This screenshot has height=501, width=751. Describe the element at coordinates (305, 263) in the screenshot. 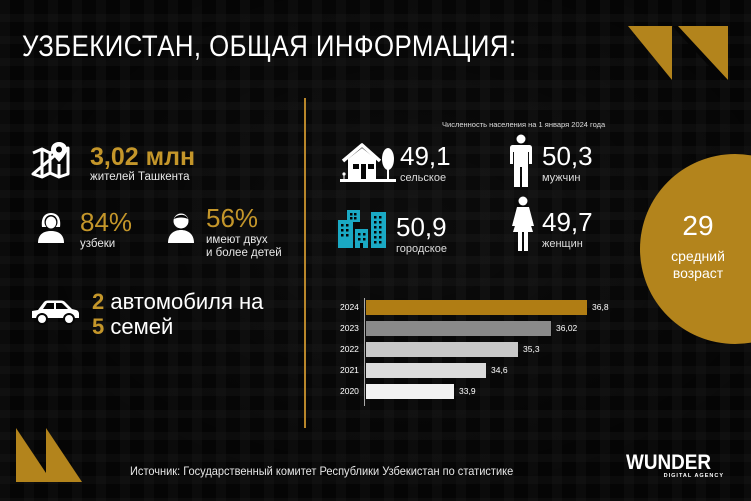

I see `vertical-divider` at that location.